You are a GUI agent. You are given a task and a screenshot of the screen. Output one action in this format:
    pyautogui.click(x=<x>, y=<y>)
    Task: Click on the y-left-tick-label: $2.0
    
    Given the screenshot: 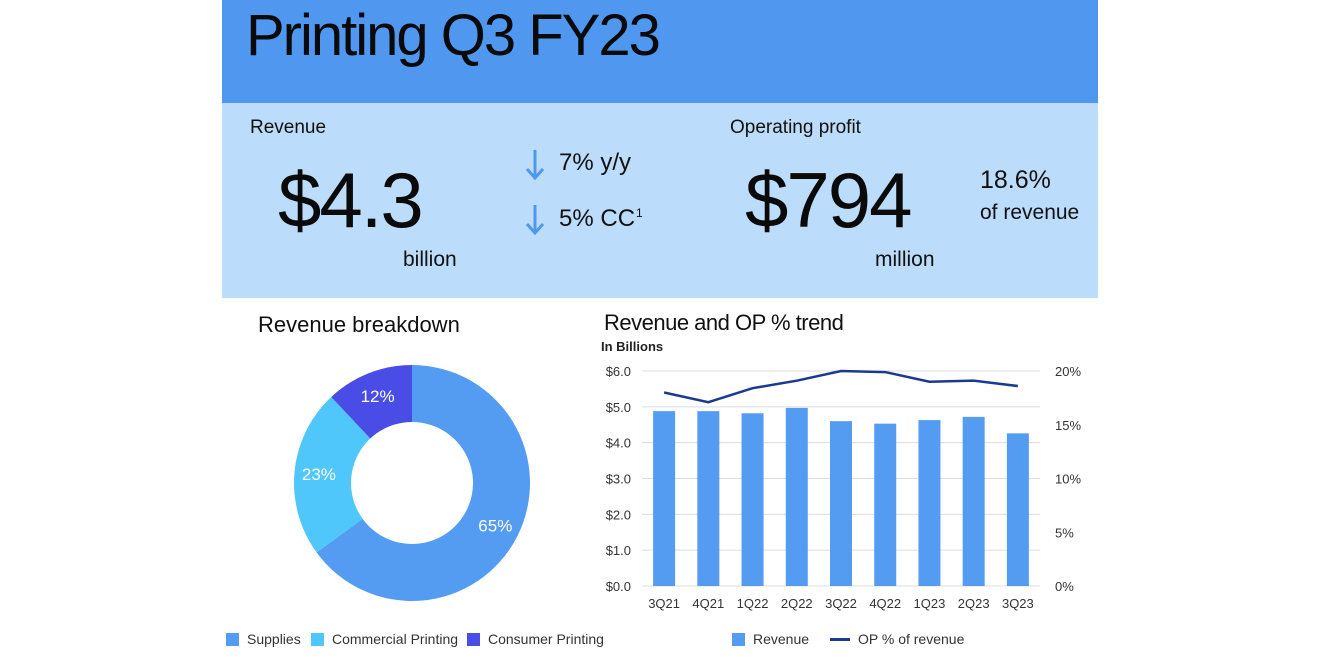 What is the action you would take?
    pyautogui.click(x=618, y=514)
    